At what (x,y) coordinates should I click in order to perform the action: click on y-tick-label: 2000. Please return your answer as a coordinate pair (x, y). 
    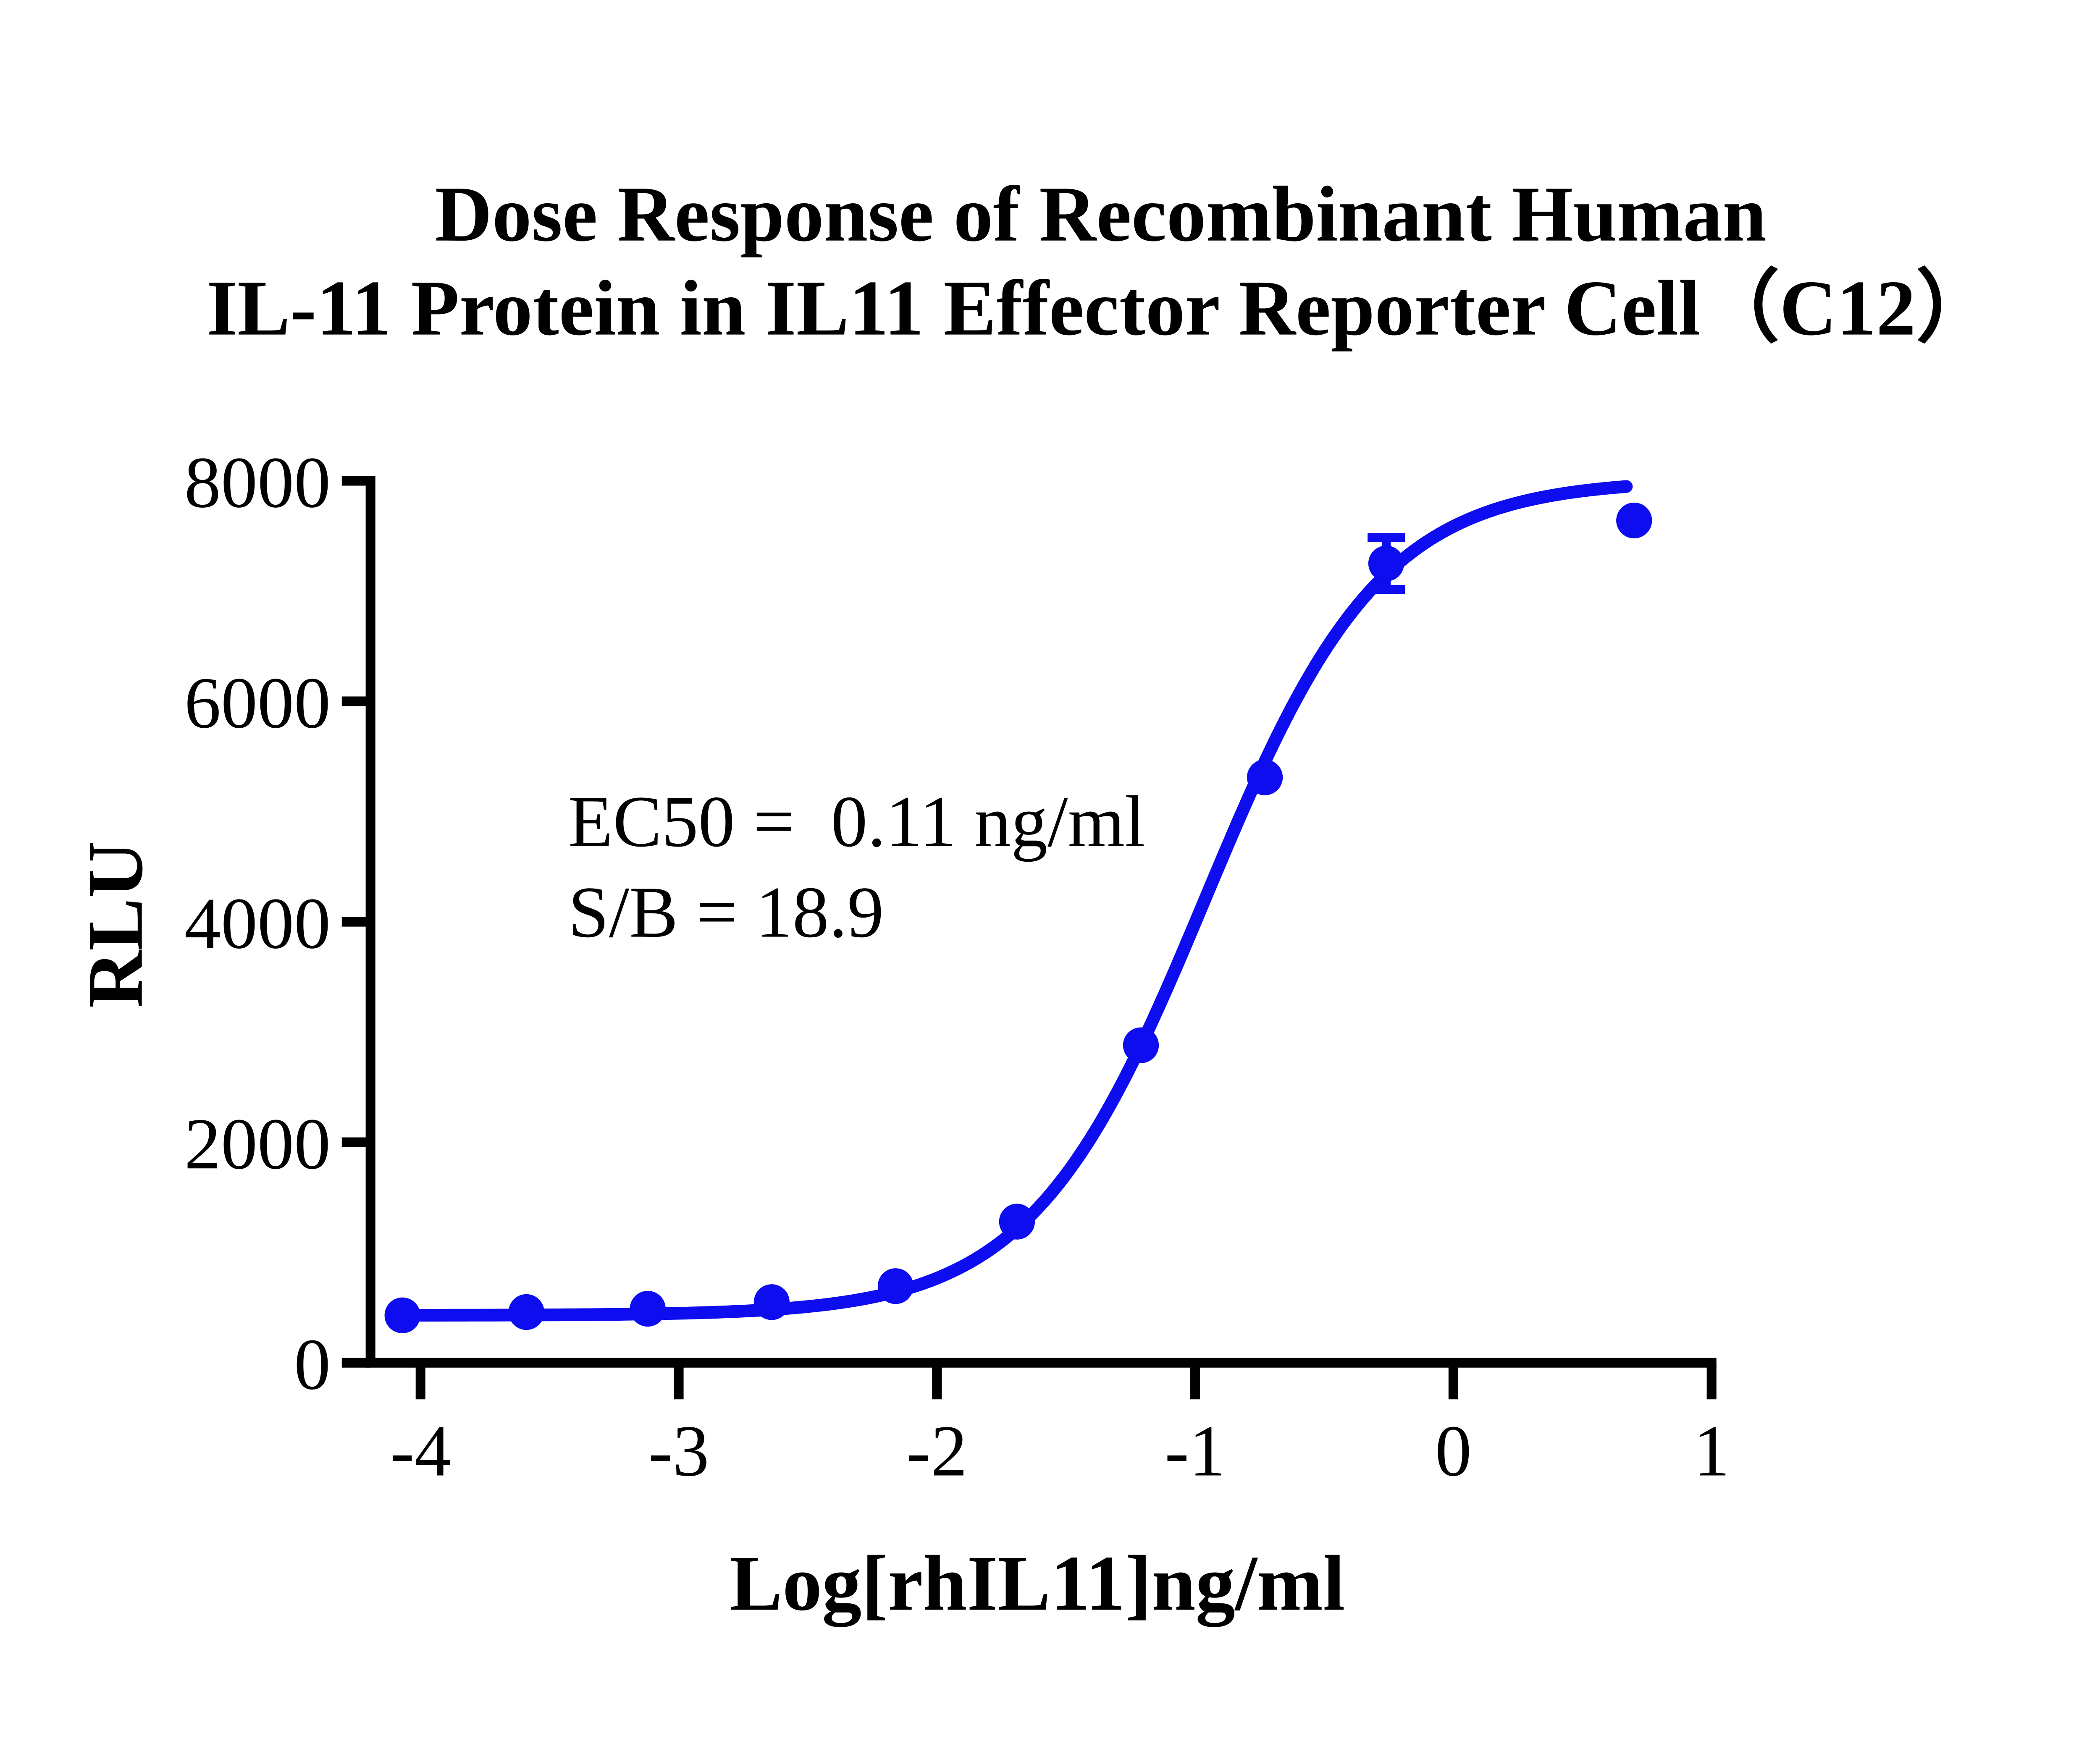
    Looking at the image, I should click on (257, 1143).